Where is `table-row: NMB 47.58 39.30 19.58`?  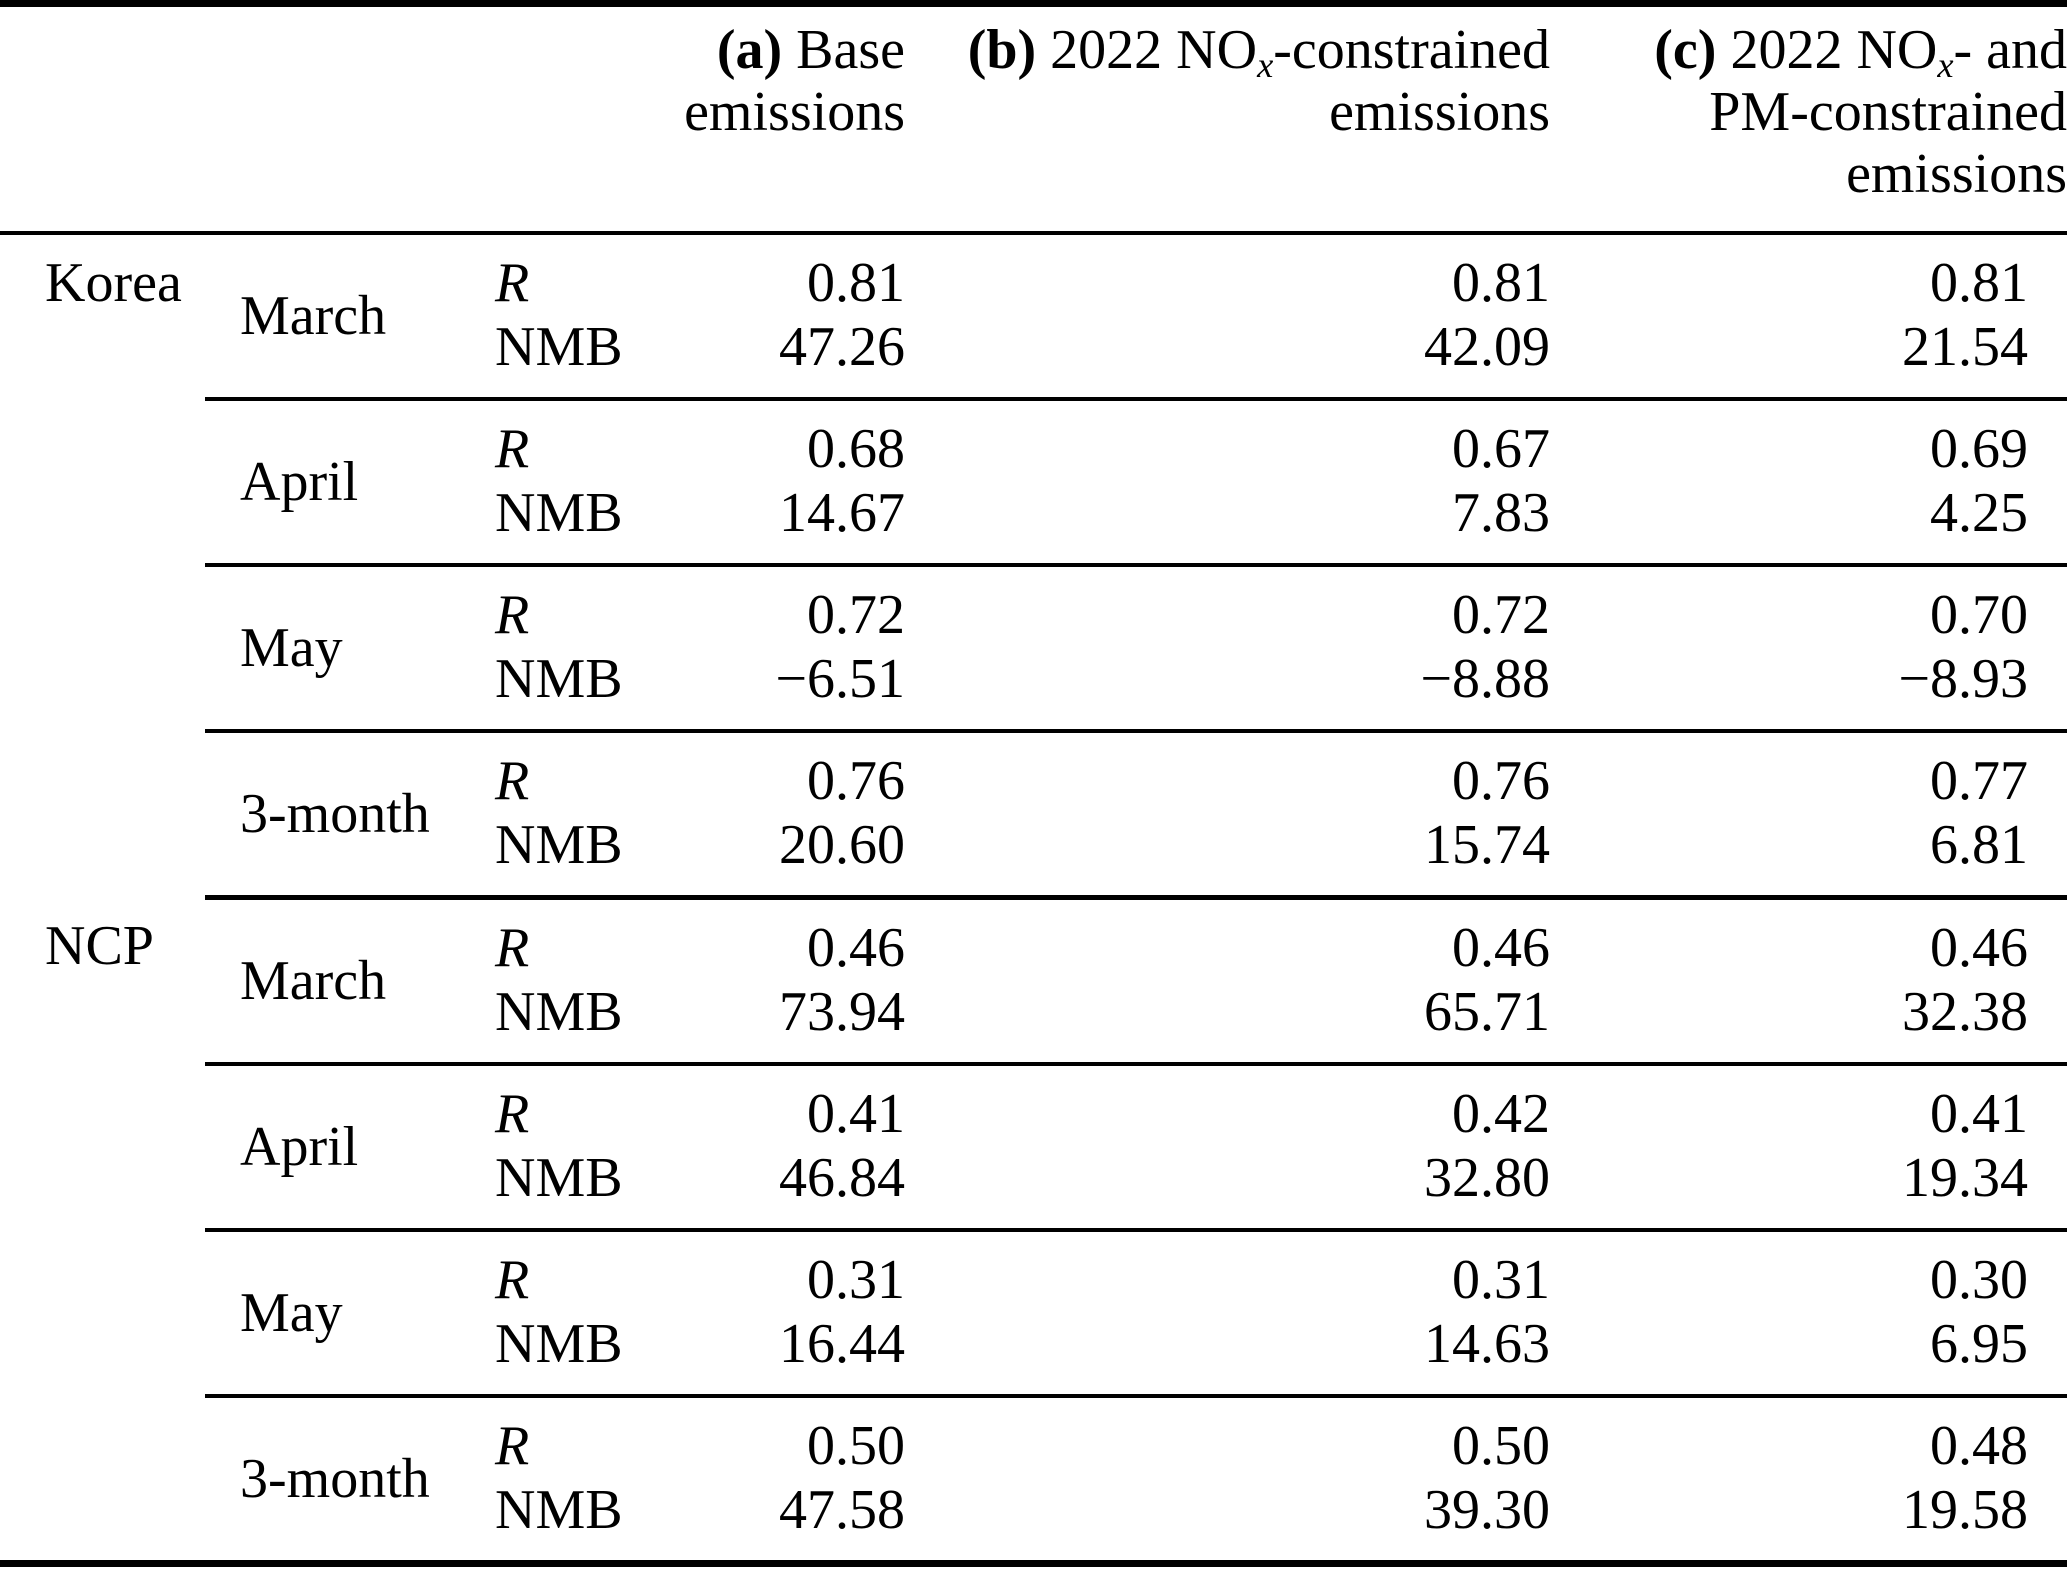 table-row: NMB 47.58 39.30 19.58 is located at coordinates (1033, 1521).